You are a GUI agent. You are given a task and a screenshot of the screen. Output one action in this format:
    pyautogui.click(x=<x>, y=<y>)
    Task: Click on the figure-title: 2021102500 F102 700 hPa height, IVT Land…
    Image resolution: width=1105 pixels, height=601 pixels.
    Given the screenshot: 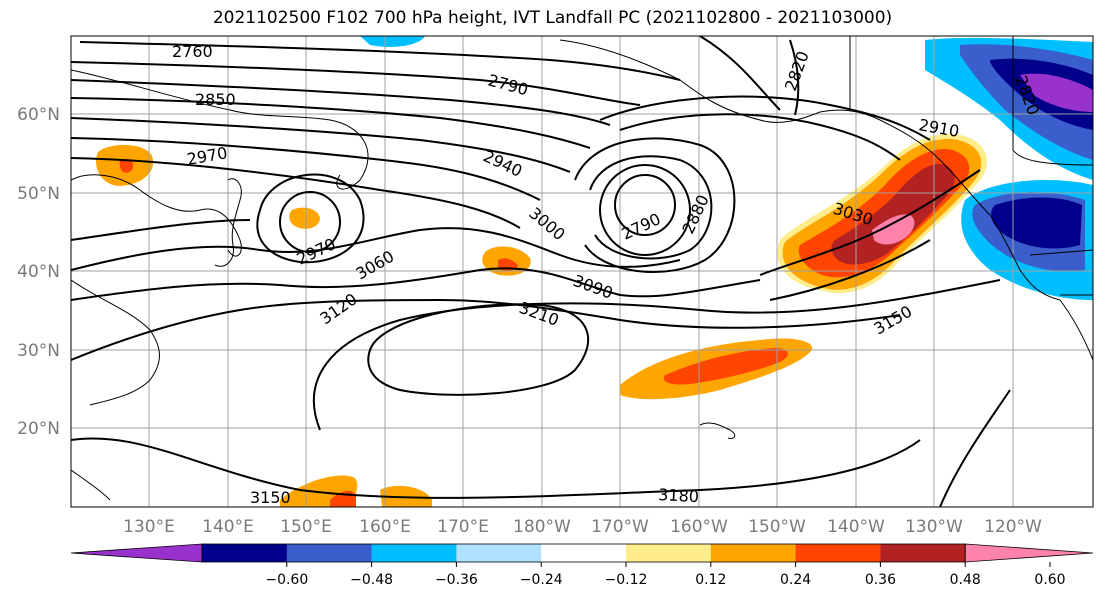 What is the action you would take?
    pyautogui.click(x=552, y=18)
    